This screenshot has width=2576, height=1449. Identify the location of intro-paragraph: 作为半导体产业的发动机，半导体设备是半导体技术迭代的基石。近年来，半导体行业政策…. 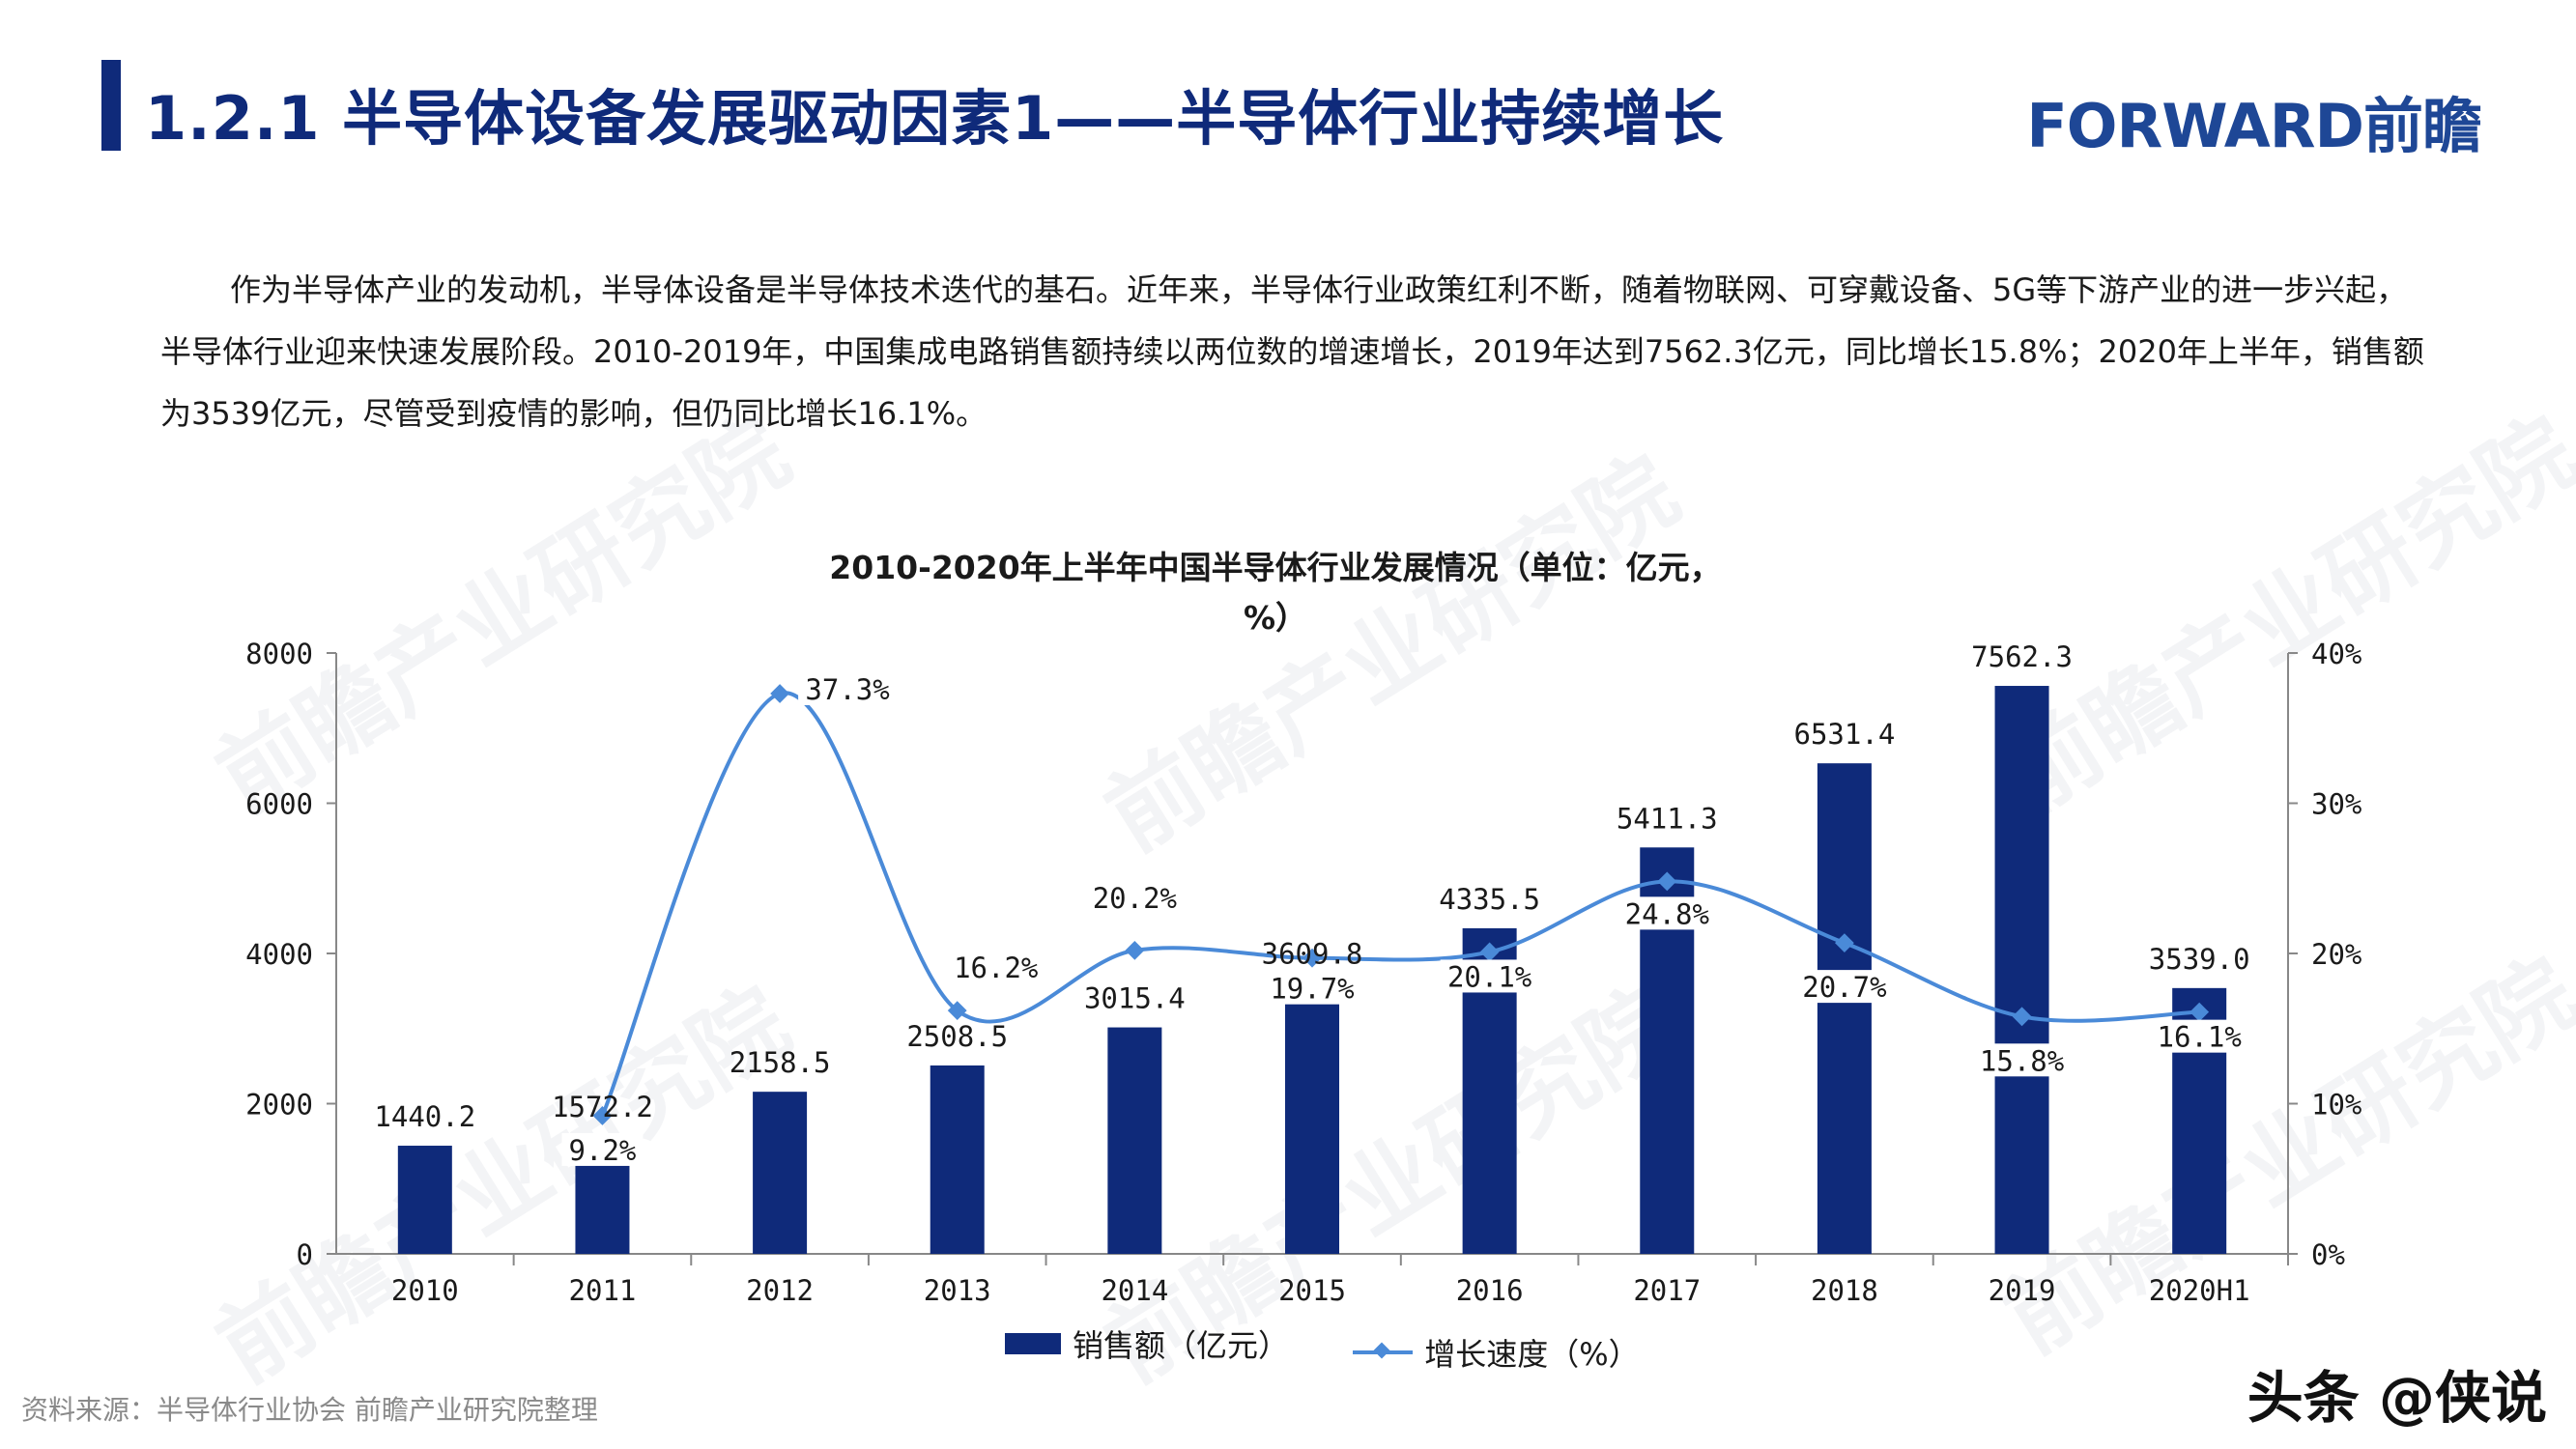
(1292, 351).